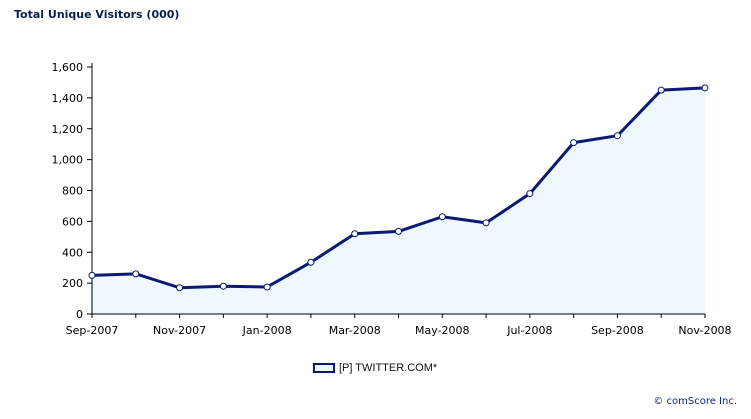 The width and height of the screenshot is (751, 419). Describe the element at coordinates (68, 129) in the screenshot. I see `y-tick-label: 1,200` at that location.